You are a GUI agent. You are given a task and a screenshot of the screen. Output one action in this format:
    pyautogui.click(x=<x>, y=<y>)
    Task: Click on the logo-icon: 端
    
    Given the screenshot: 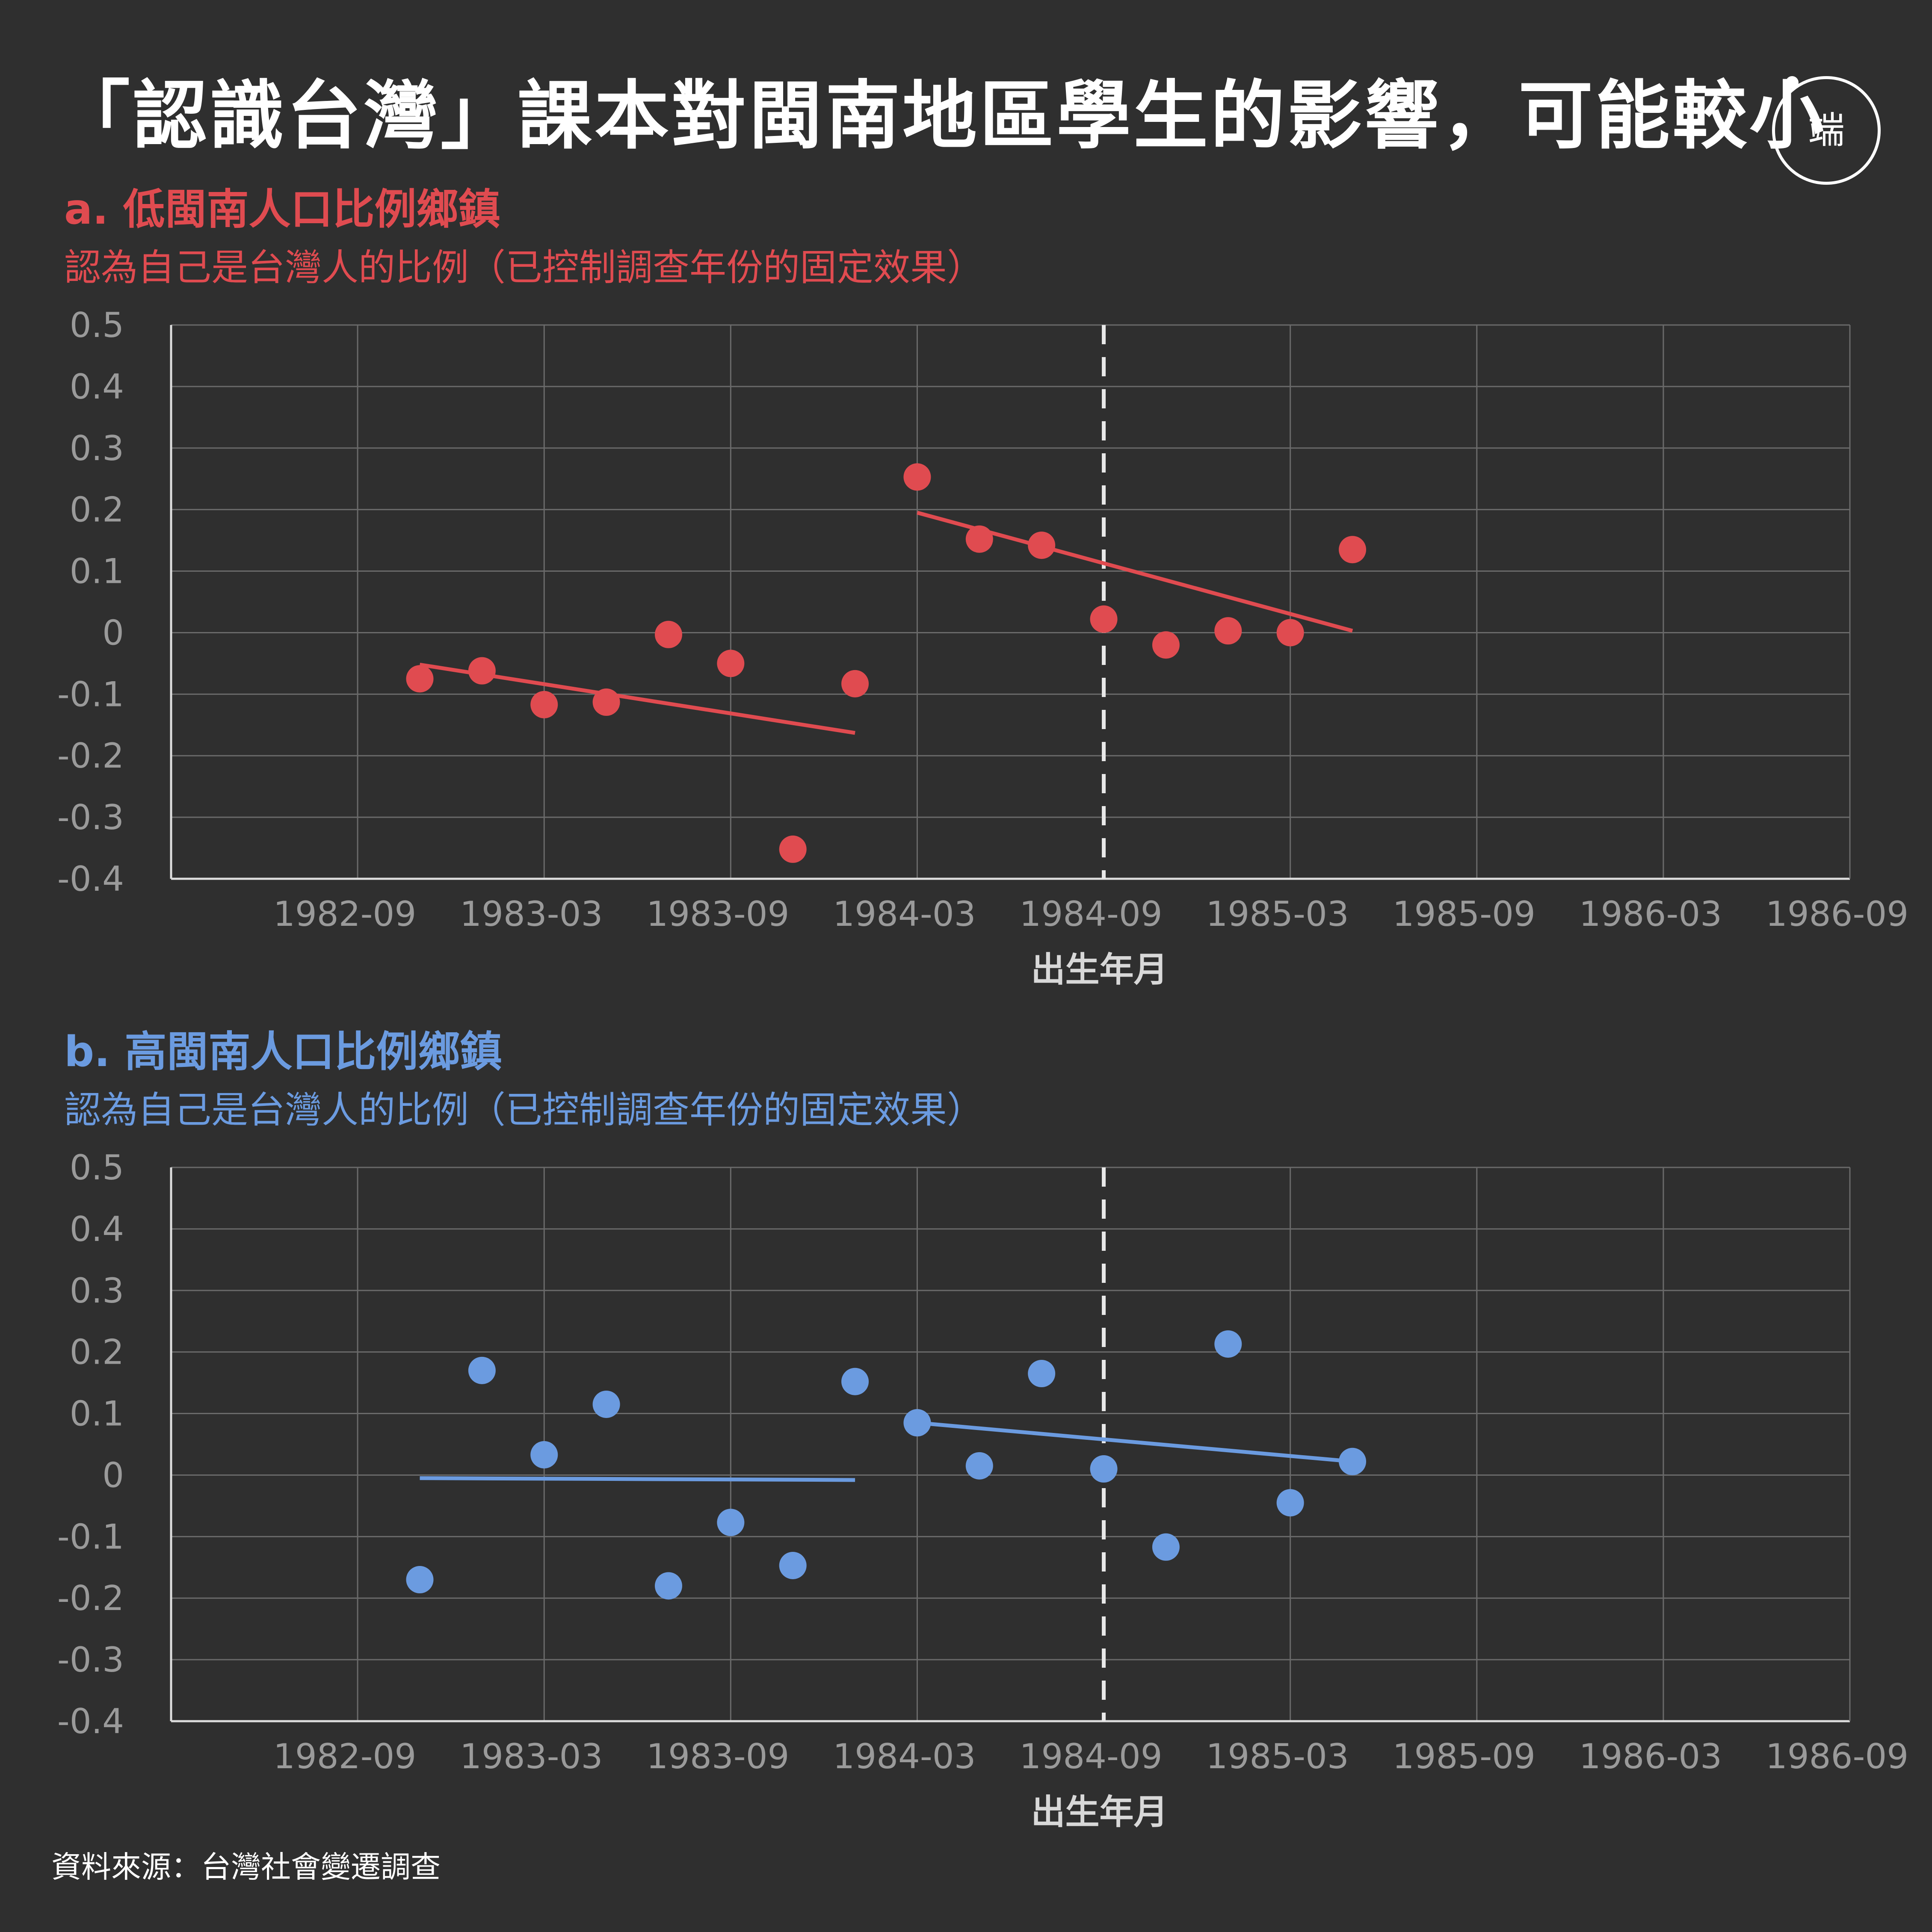 What is the action you would take?
    pyautogui.click(x=1827, y=130)
    